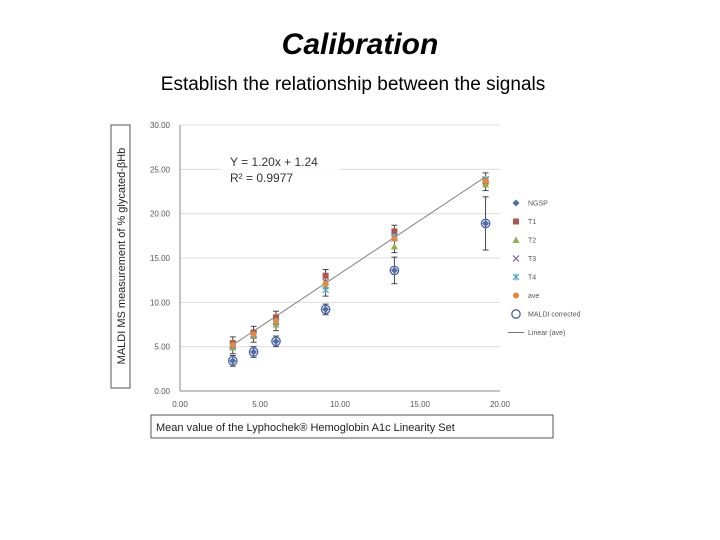  What do you see at coordinates (160, 302) in the screenshot?
I see `y-tick-label: 10.00` at bounding box center [160, 302].